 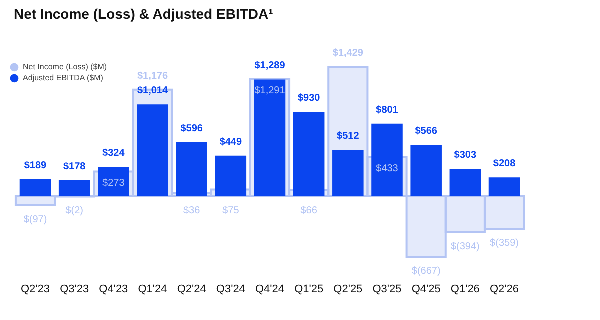 What do you see at coordinates (153, 290) in the screenshot?
I see `x-tick-label: Q1'24` at bounding box center [153, 290].